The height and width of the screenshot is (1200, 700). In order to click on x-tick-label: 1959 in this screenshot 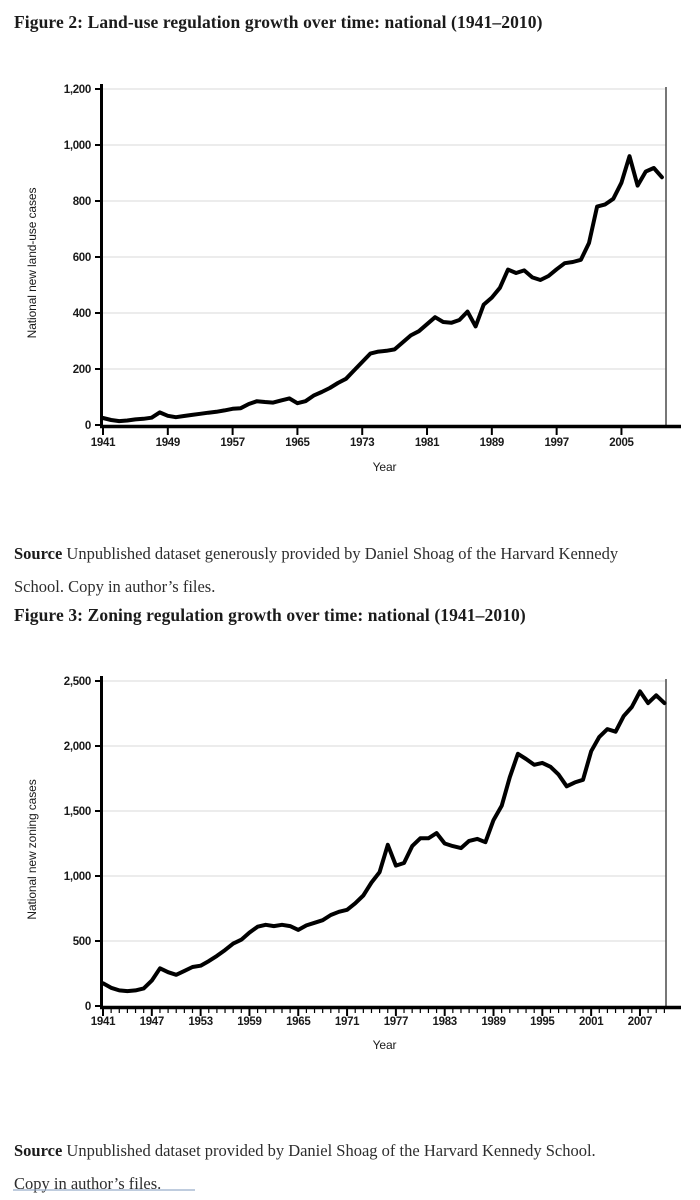, I will do `click(249, 1022)`.